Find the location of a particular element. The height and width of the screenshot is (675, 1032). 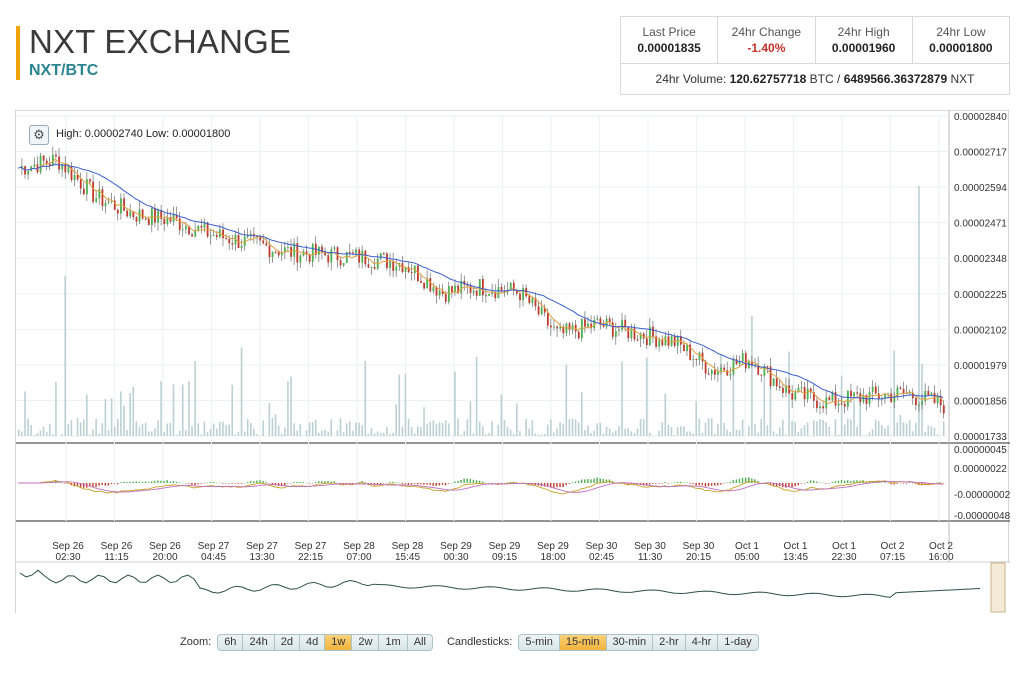

change-label: 24hr Change is located at coordinates (766, 32).